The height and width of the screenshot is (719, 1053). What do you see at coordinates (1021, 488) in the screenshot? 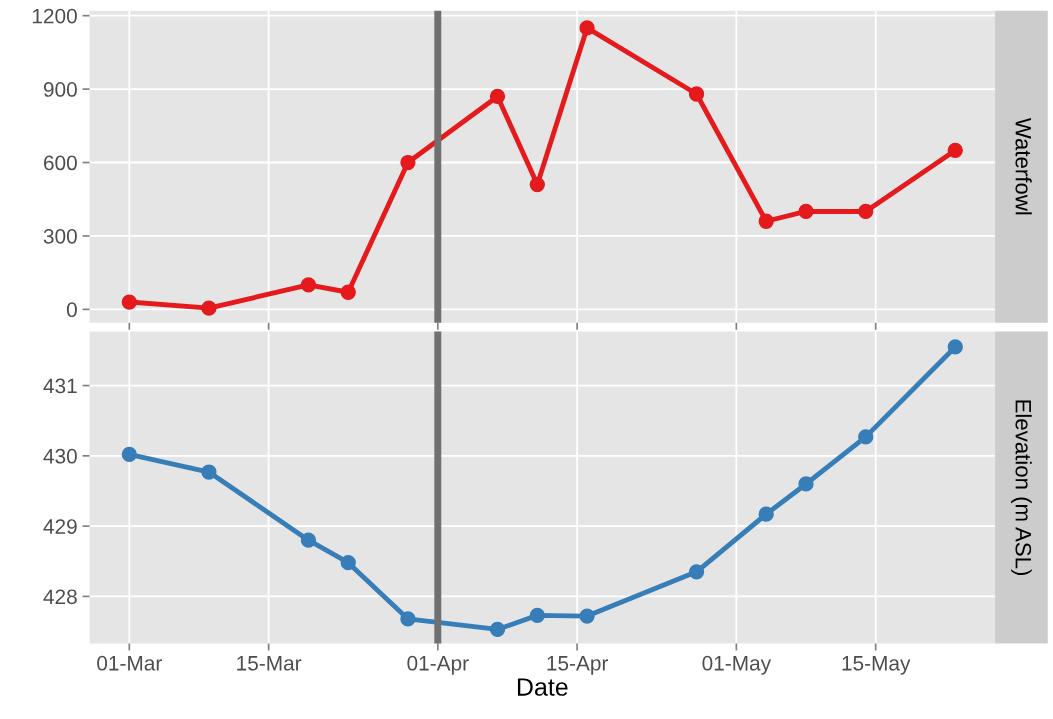
I see `y-axis-title: Elevation (m ASL)` at bounding box center [1021, 488].